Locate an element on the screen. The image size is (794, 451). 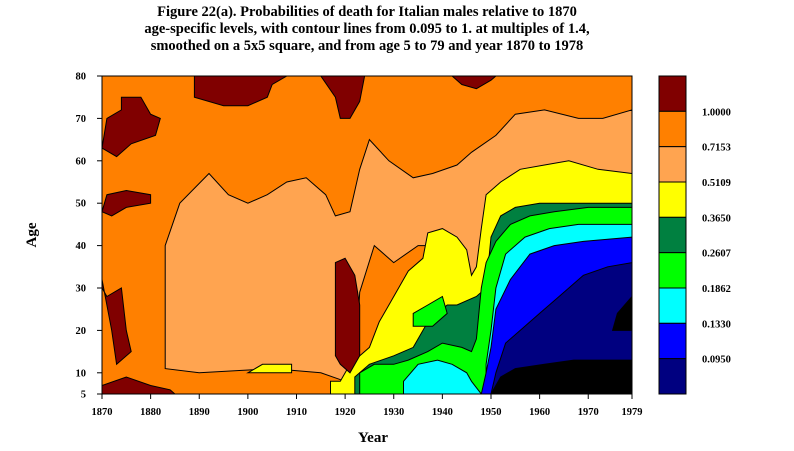
legend-label: 0.1862 is located at coordinates (716, 289).